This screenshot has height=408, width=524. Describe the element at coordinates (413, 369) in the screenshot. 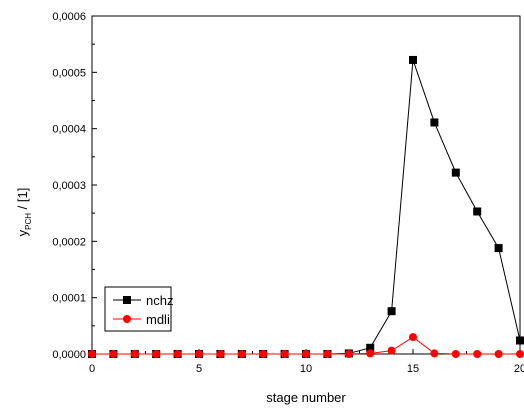

I see `x-tick-label: 15` at that location.